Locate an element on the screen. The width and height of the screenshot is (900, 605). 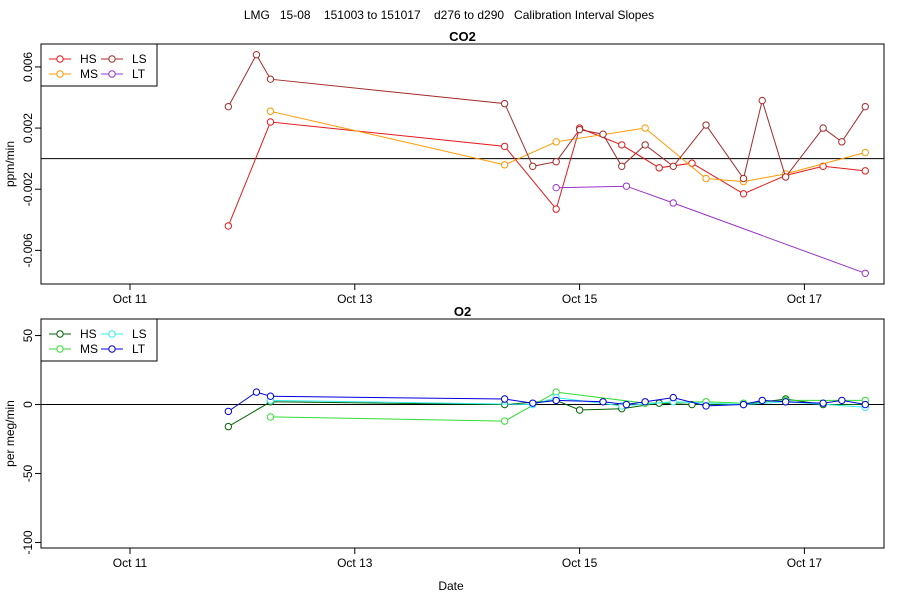
y-tick-label: 50 is located at coordinates (28, 336).